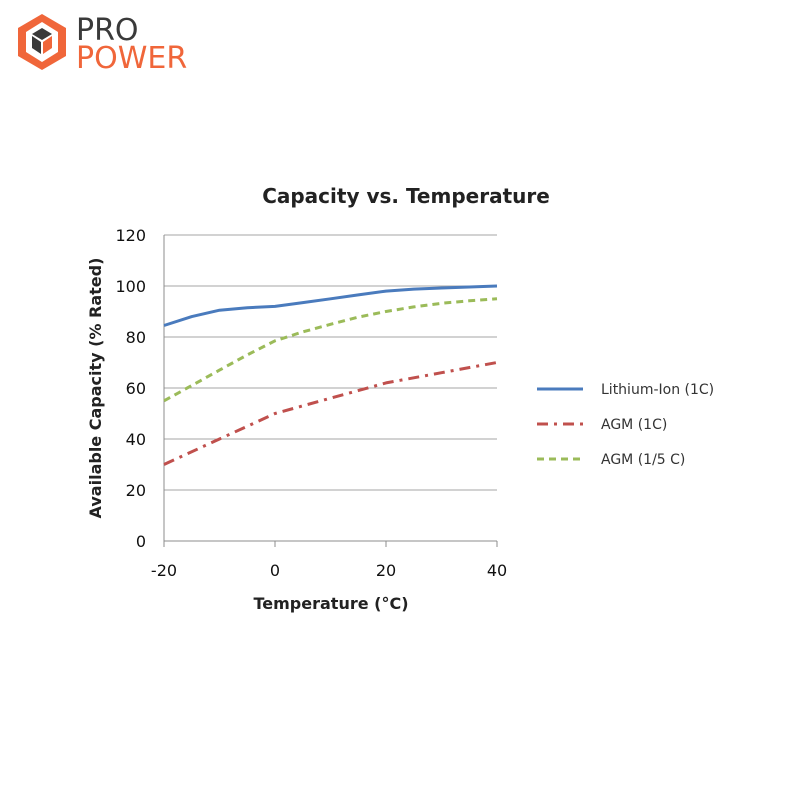  I want to click on y-axis-label: Available Capacity (% Rated), so click(95, 388).